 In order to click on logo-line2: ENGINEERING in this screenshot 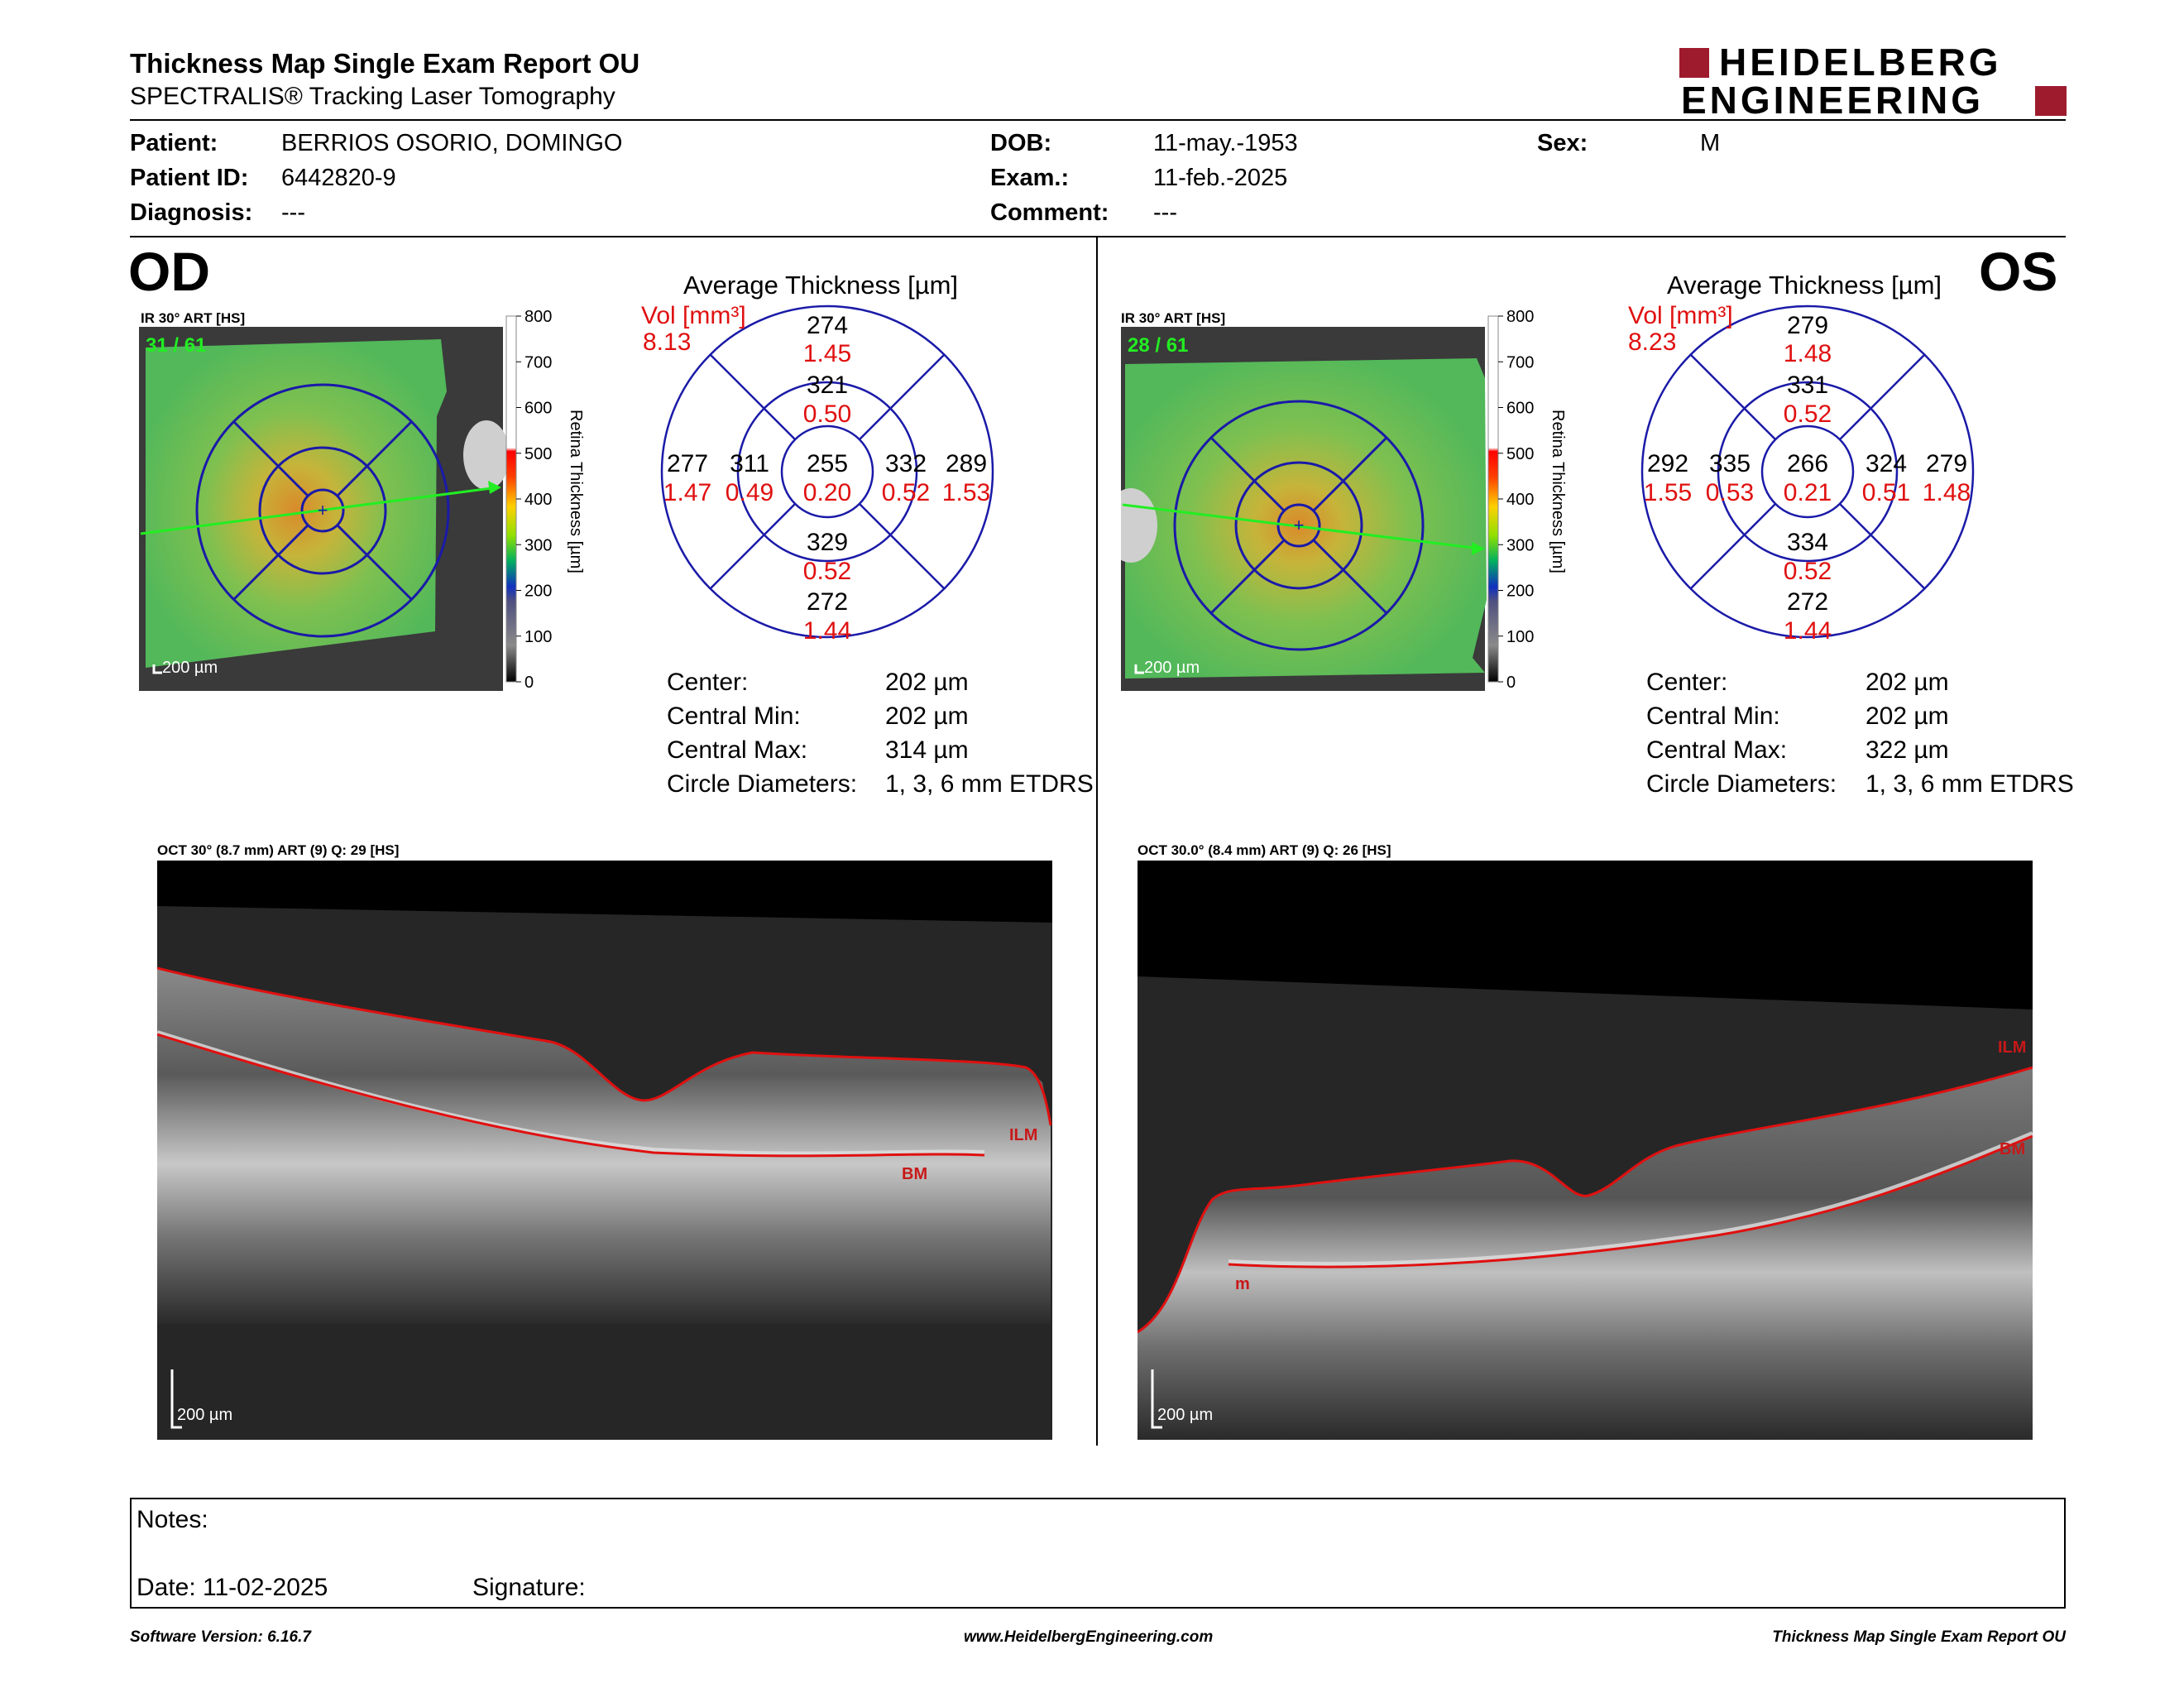, I will do `click(1833, 100)`.